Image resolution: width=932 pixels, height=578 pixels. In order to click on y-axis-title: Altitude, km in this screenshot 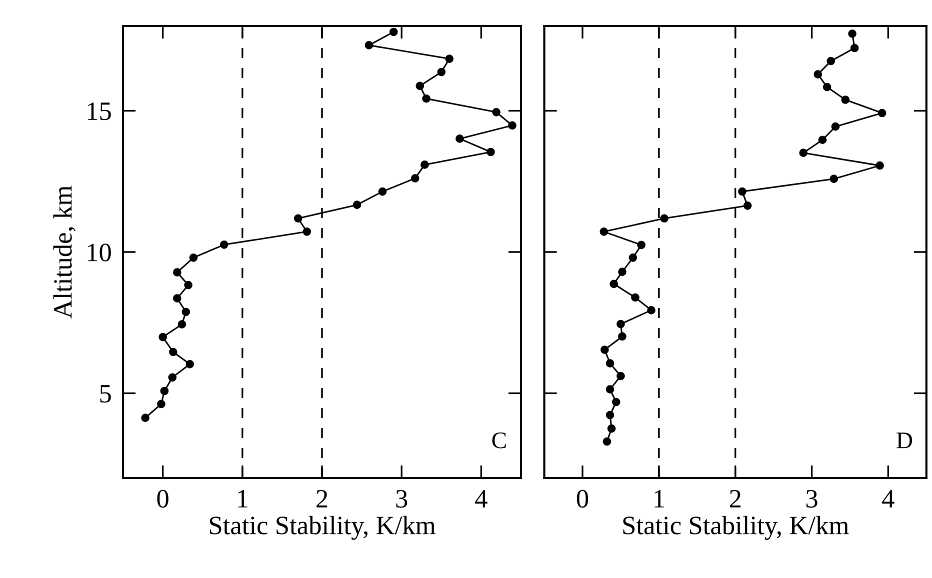, I will do `click(64, 252)`.